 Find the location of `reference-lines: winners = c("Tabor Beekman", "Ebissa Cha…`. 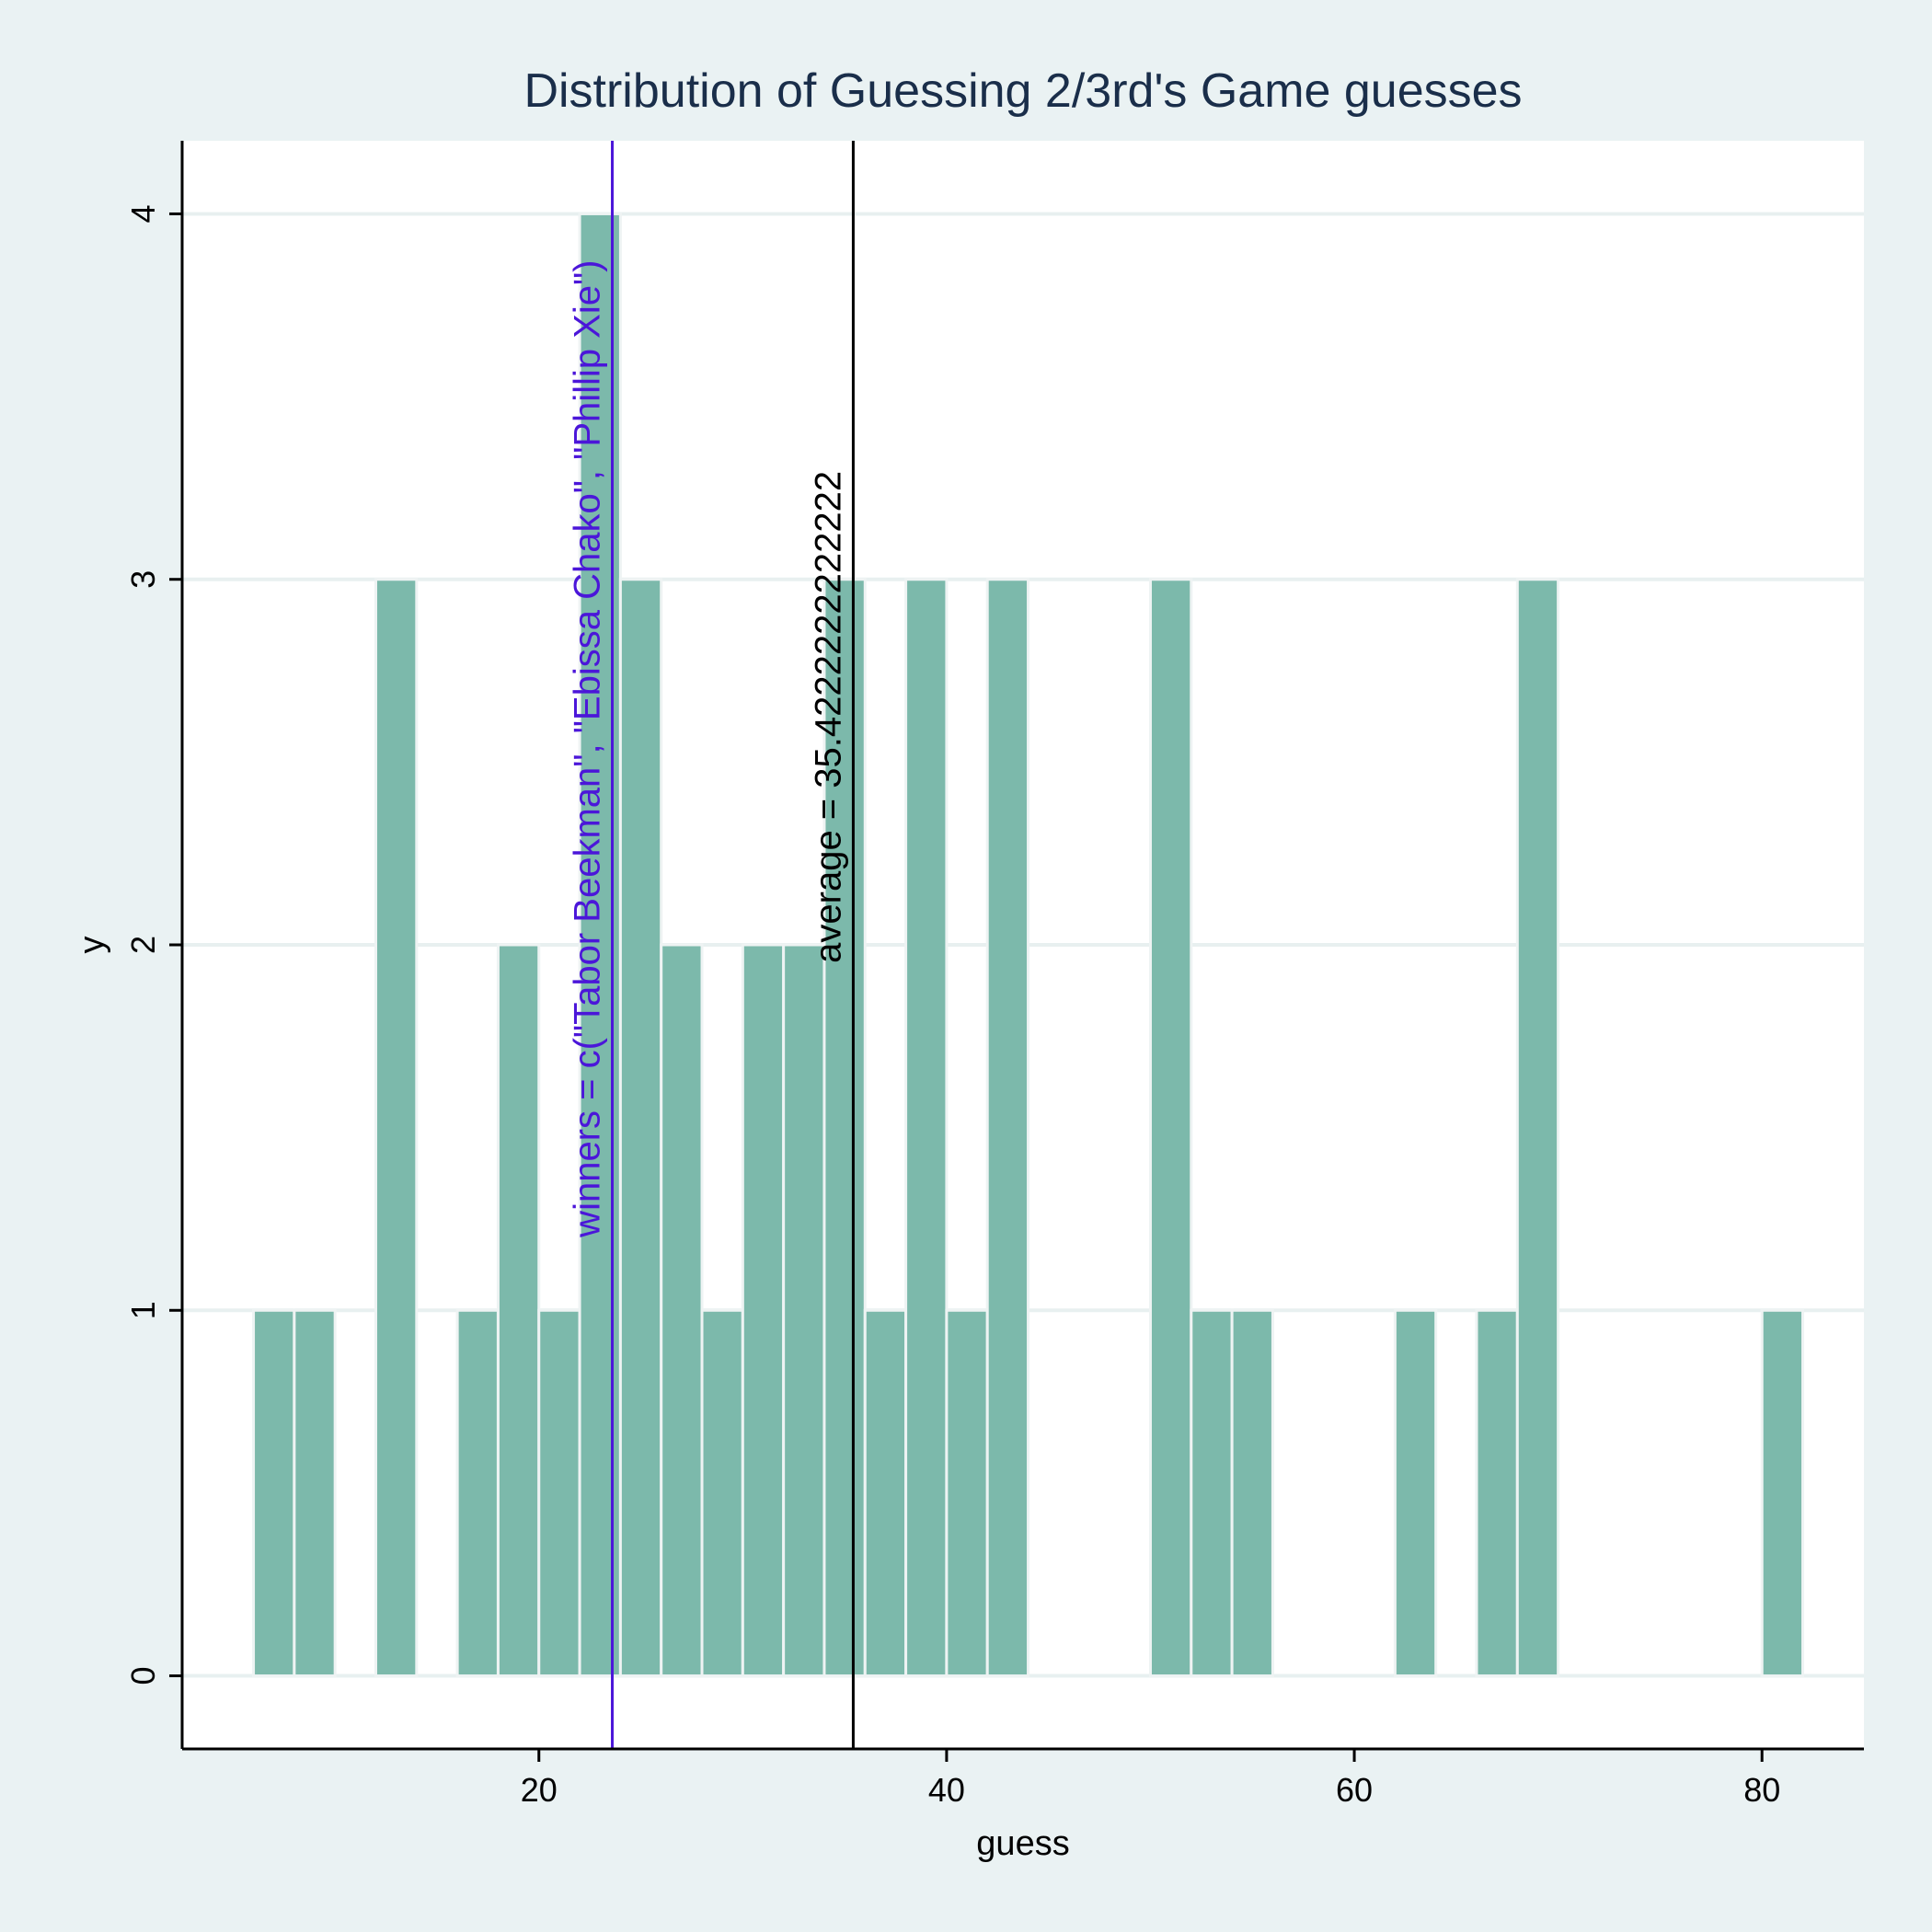

reference-lines: winners = c("Tabor Beekman", "Ebissa Cha… is located at coordinates (711, 945).